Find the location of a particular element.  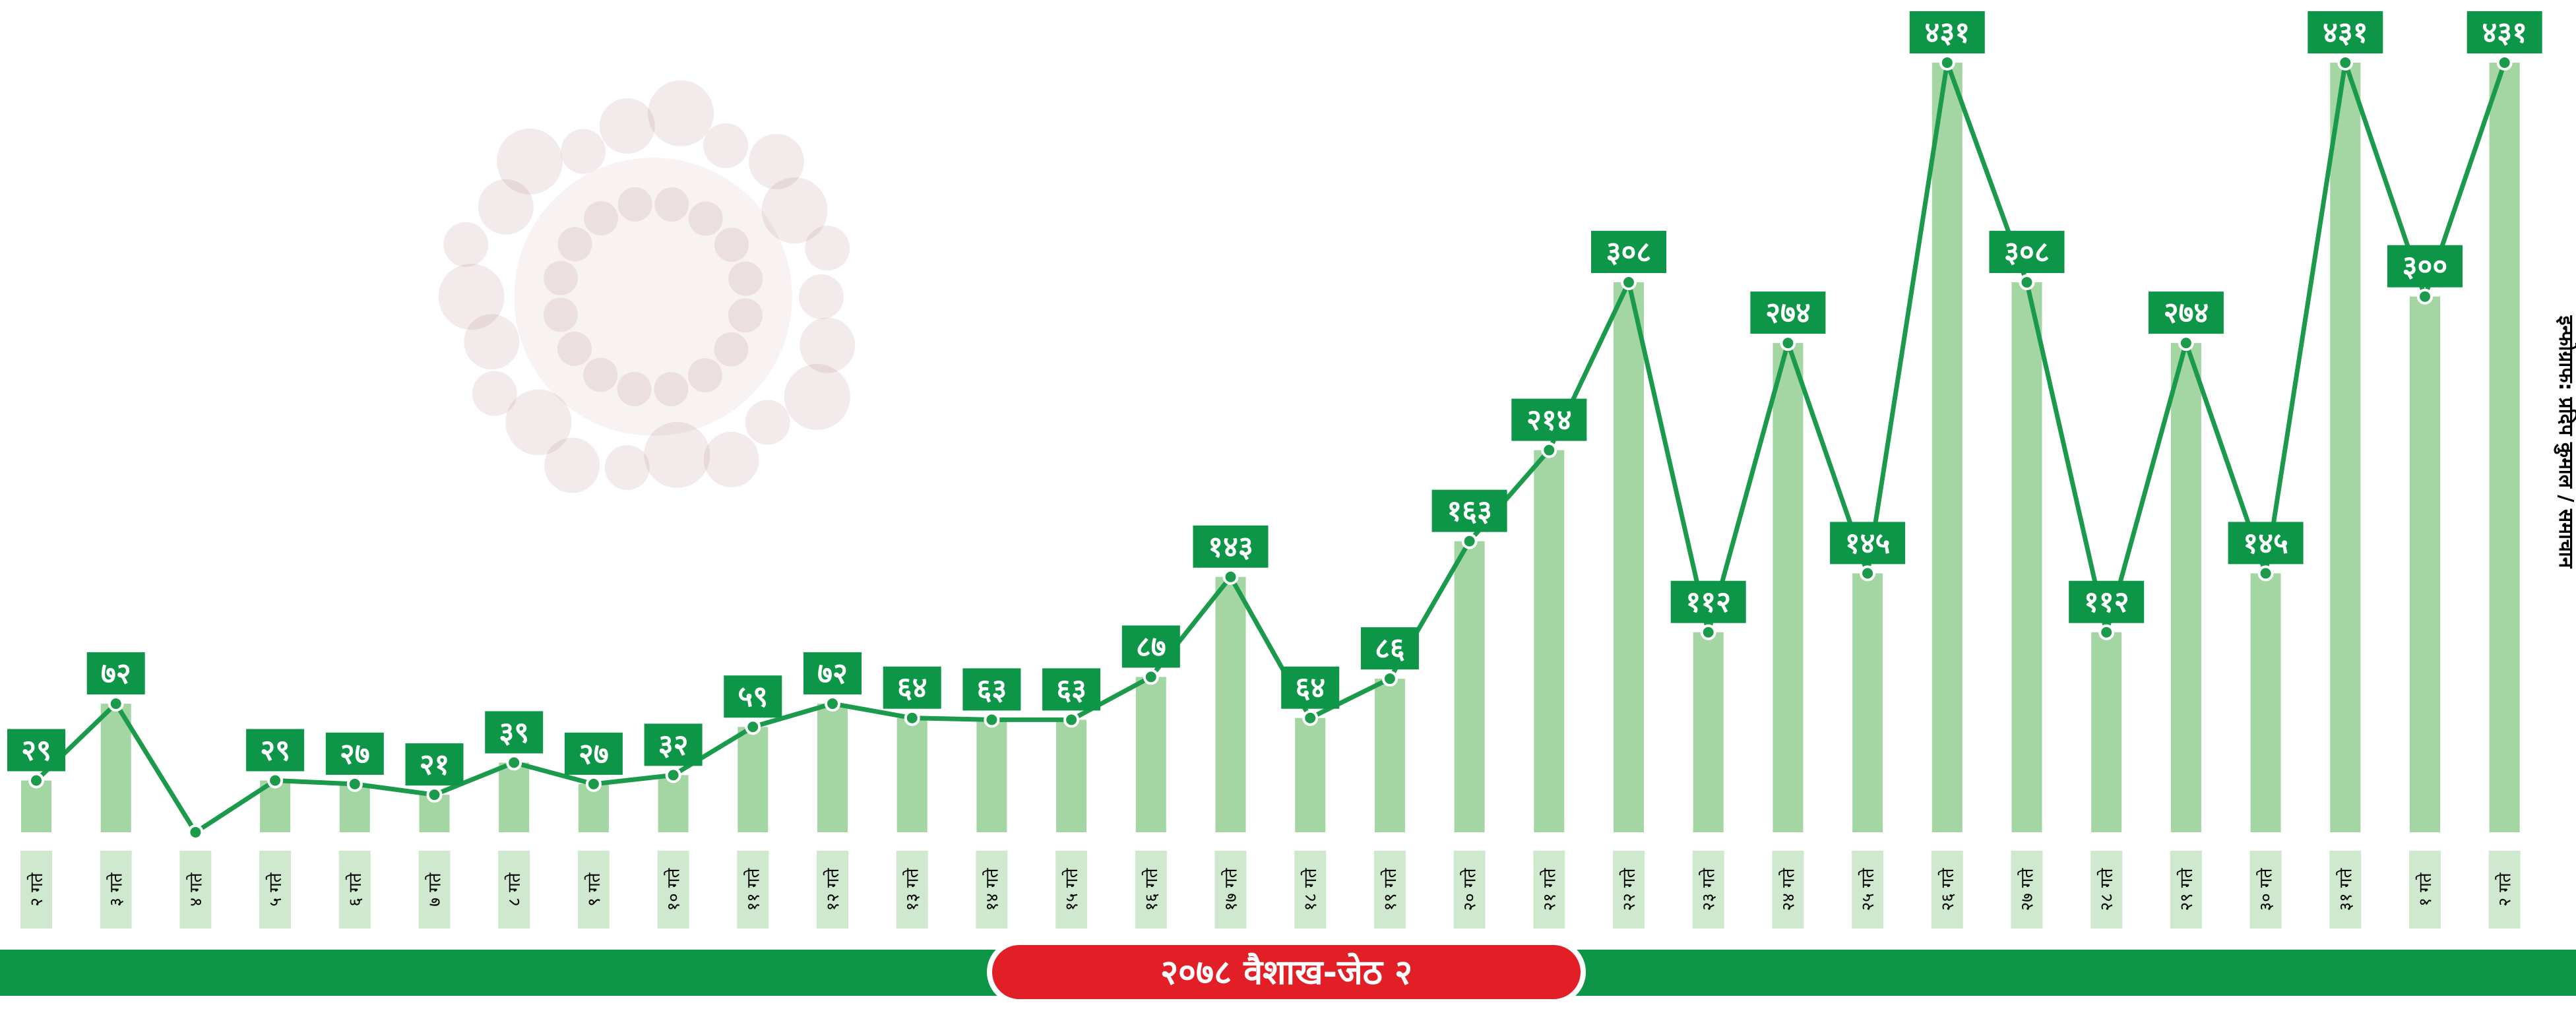

tick-label: १८ गते is located at coordinates (1310, 889).